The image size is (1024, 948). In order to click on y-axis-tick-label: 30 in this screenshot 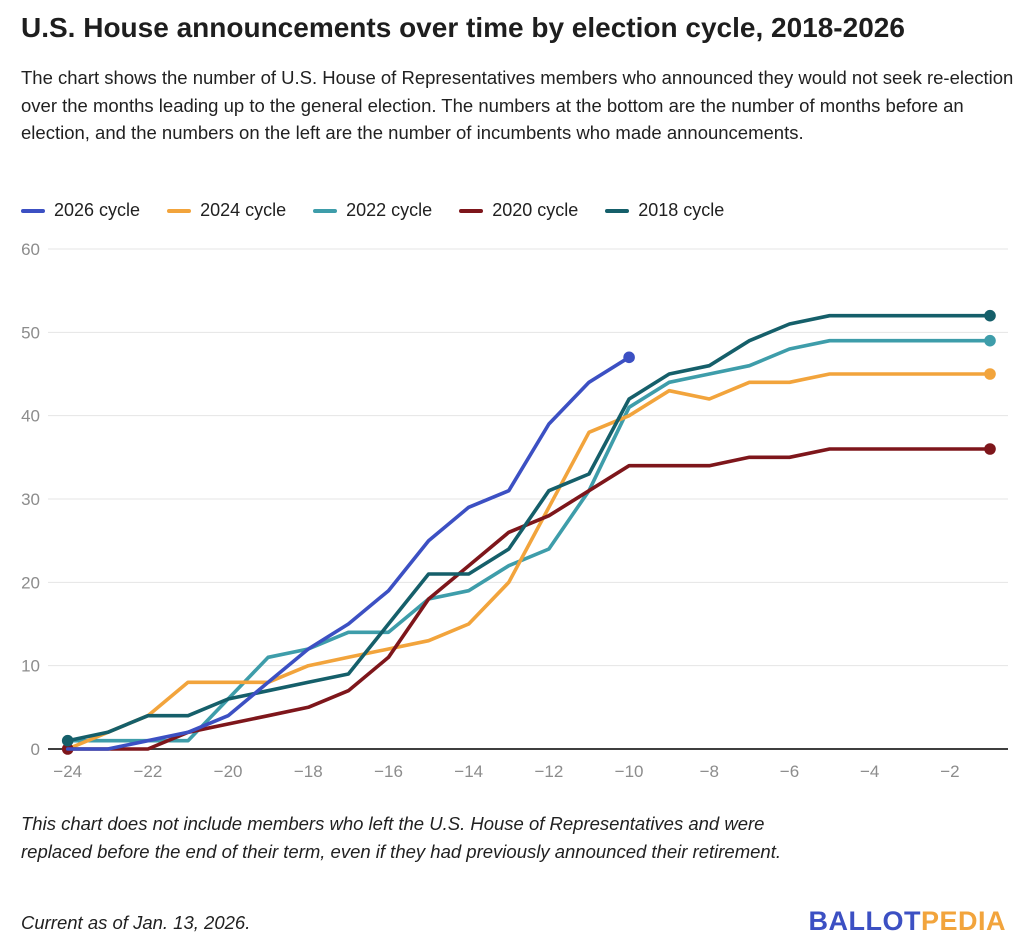, I will do `click(30, 499)`.